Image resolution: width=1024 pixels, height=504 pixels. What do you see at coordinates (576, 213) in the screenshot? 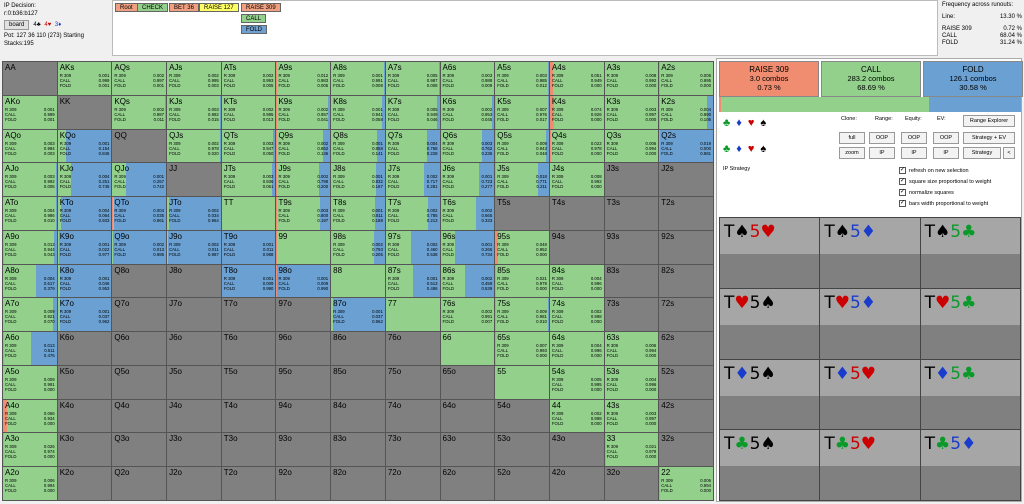
I see `hand-cell: T4s` at bounding box center [576, 213].